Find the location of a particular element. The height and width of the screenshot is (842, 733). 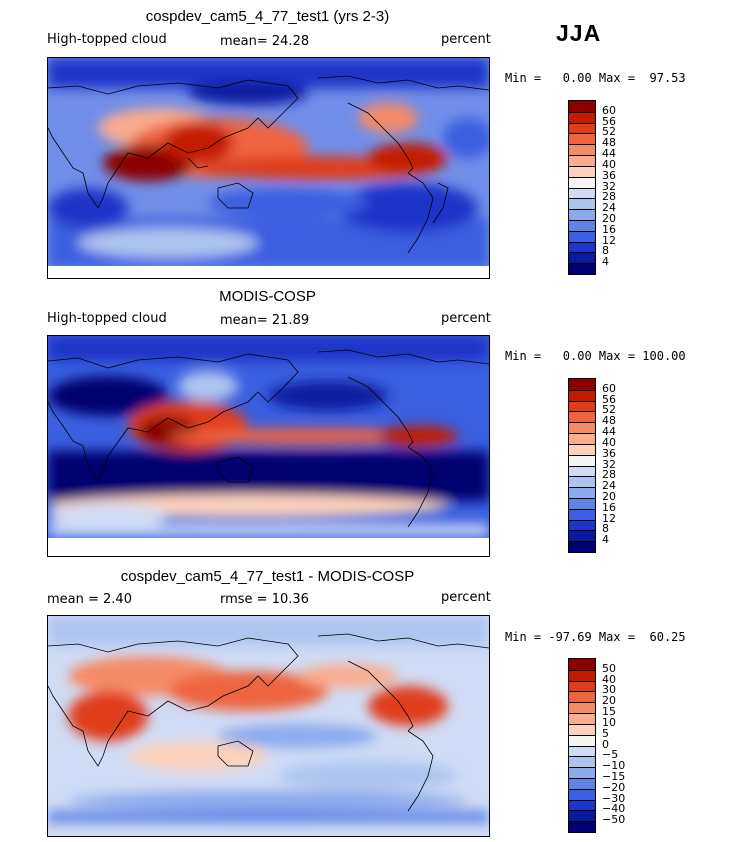

panel1-colorbar-tick: 20 is located at coordinates (609, 218).